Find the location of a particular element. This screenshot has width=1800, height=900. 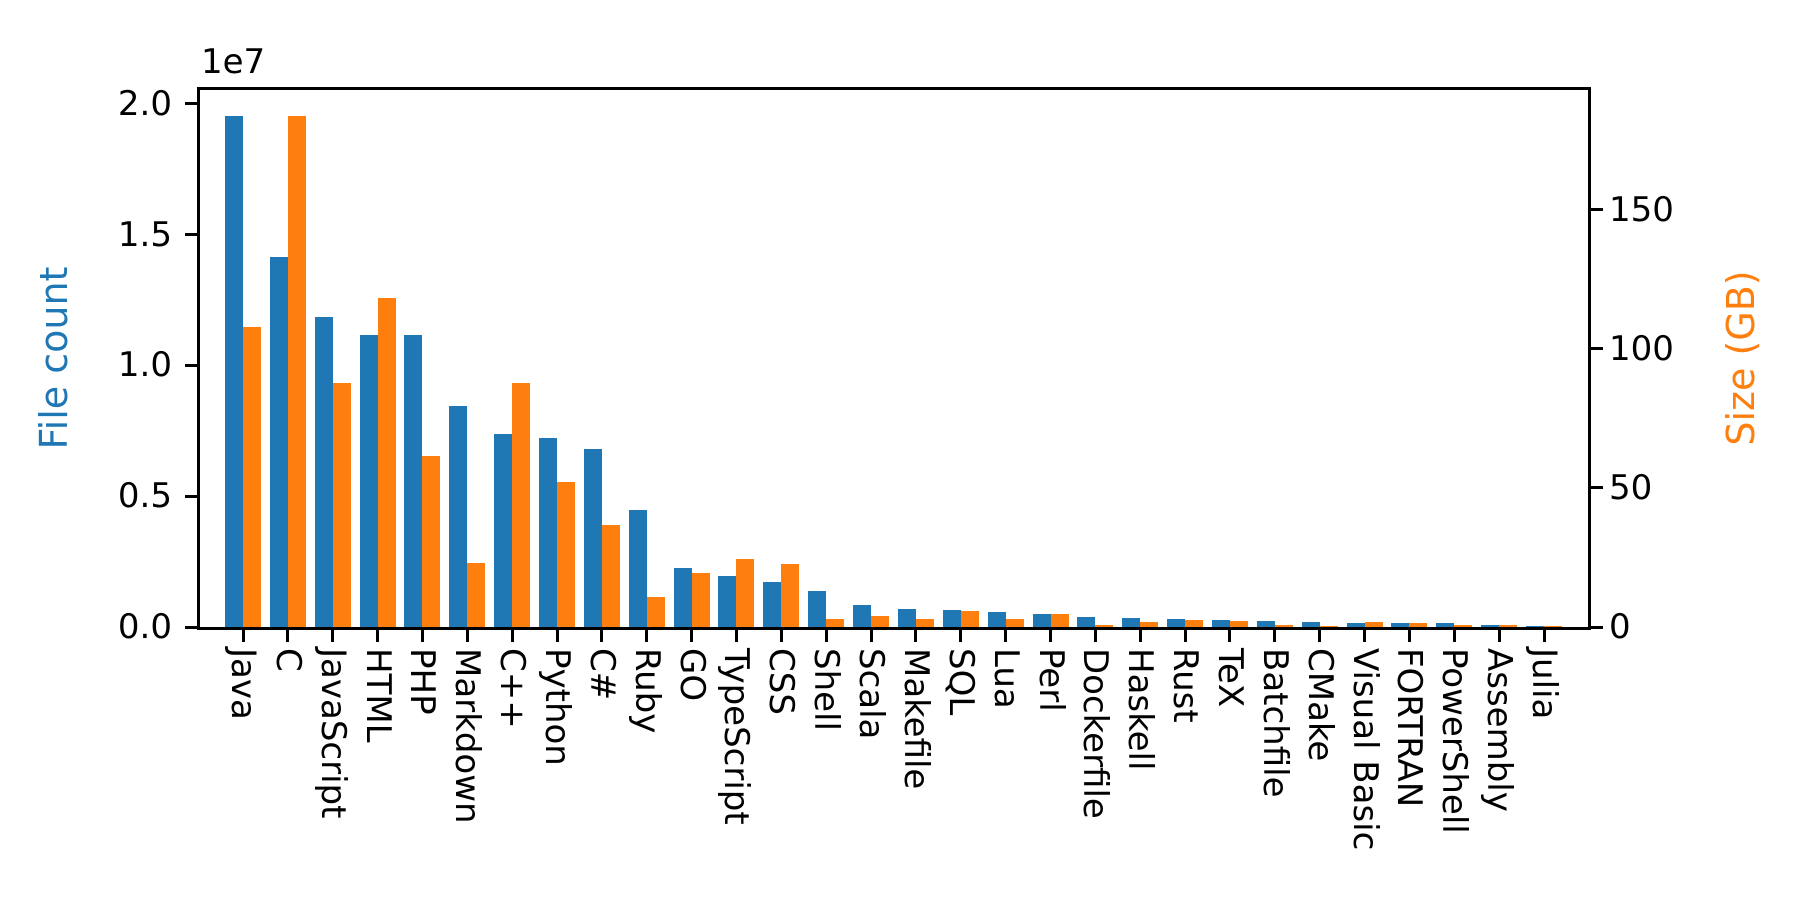

x-tick-julia is located at coordinates (1544, 636).